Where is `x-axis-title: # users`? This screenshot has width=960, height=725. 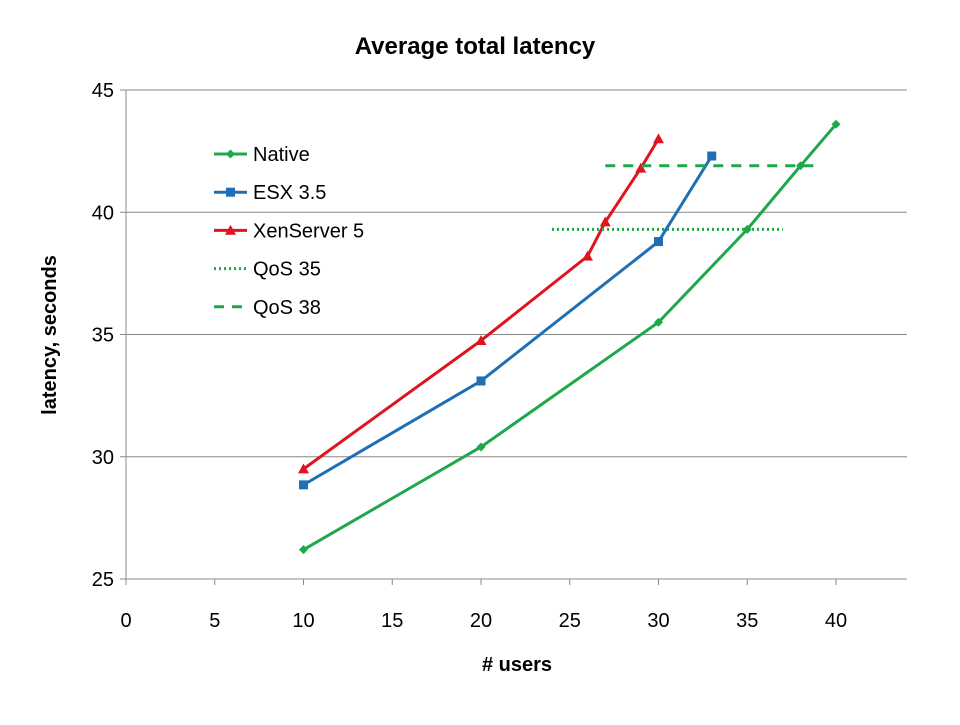 x-axis-title: # users is located at coordinates (517, 665).